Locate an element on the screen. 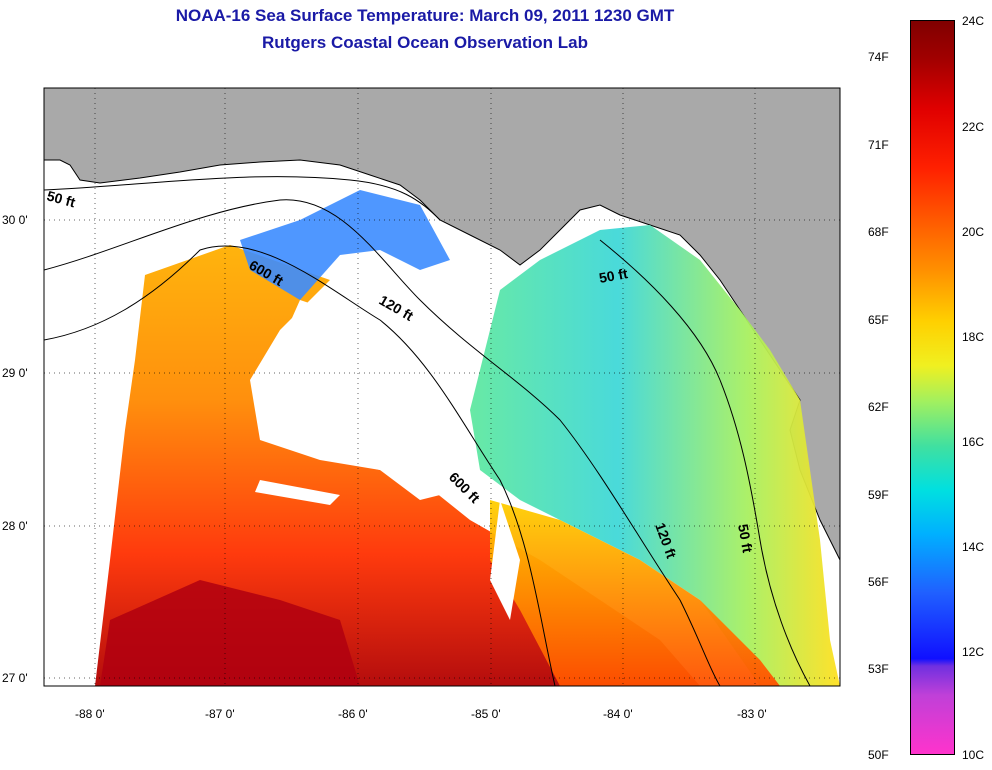 This screenshot has height=770, width=992. sst-dark-red-patch is located at coordinates (230, 633).